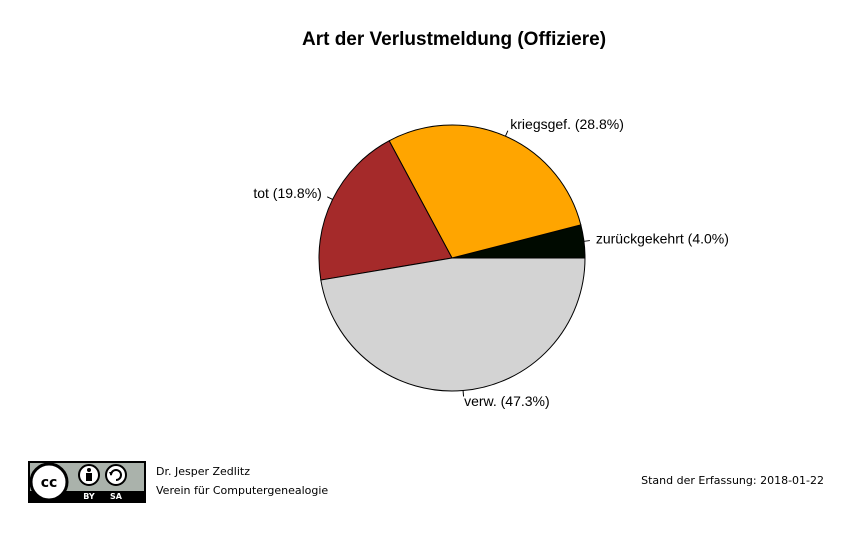 The image size is (867, 535). I want to click on pie-slice, so click(453, 324).